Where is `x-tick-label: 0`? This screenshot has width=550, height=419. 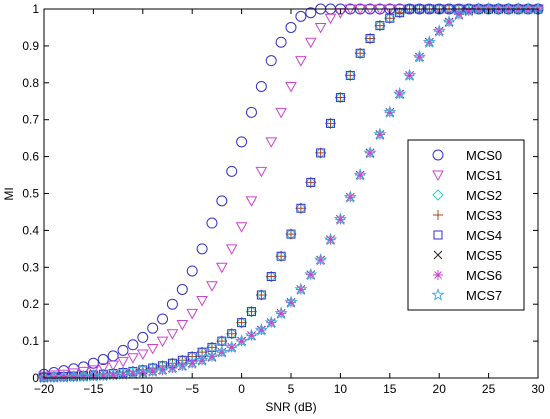 x-tick-label: 0 is located at coordinates (241, 389).